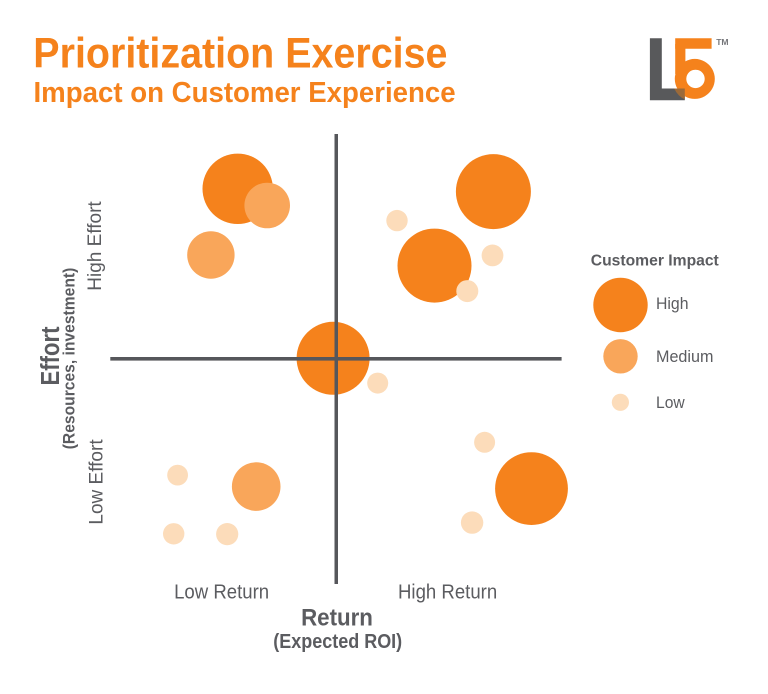  What do you see at coordinates (655, 260) in the screenshot?
I see `svg-text: Customer Impact` at bounding box center [655, 260].